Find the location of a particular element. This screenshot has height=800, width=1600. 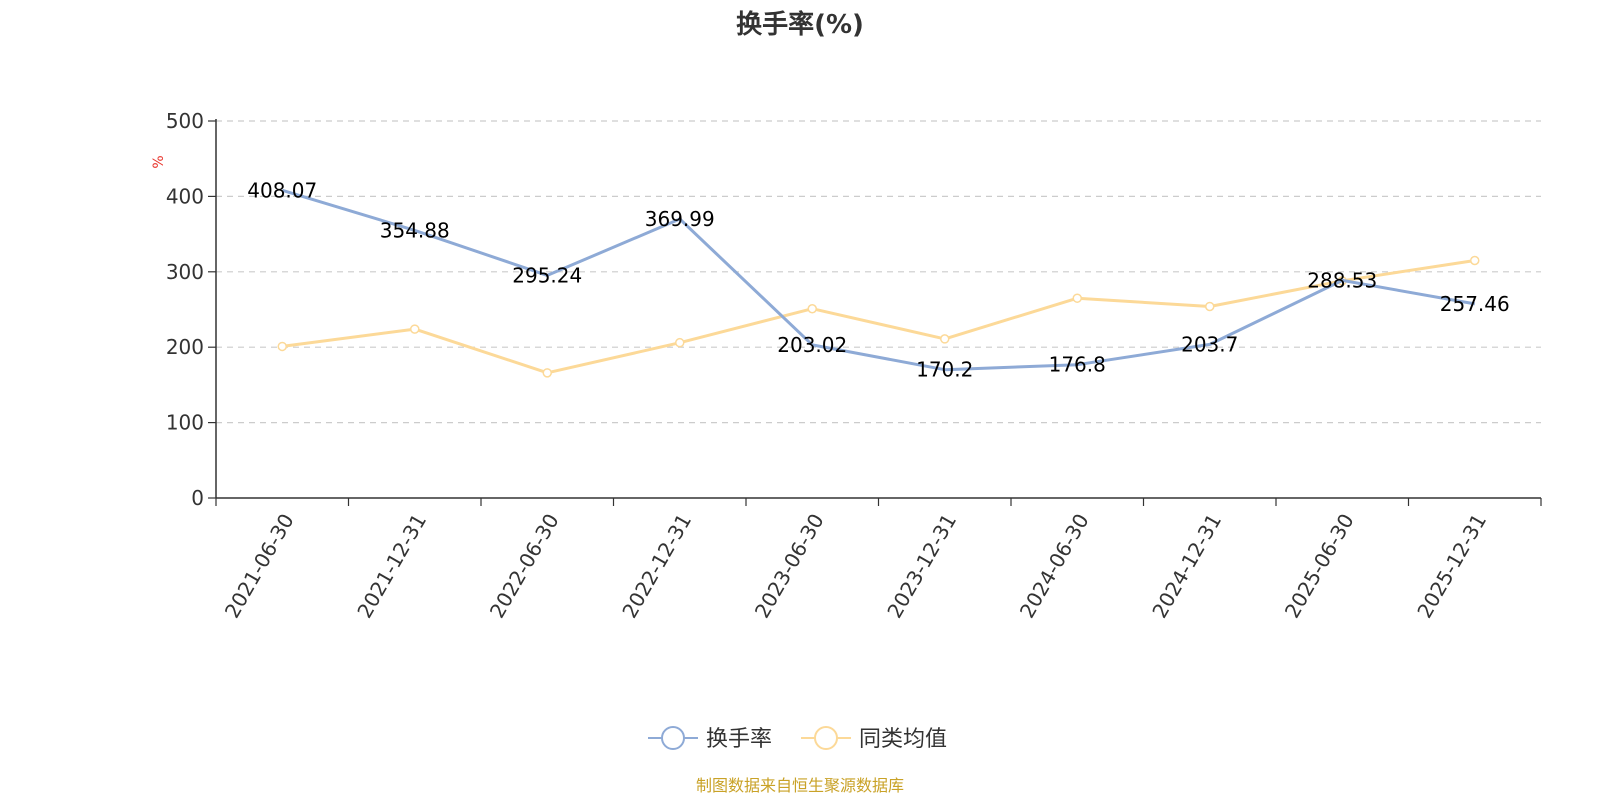

y-tick-label: 500 is located at coordinates (185, 121).